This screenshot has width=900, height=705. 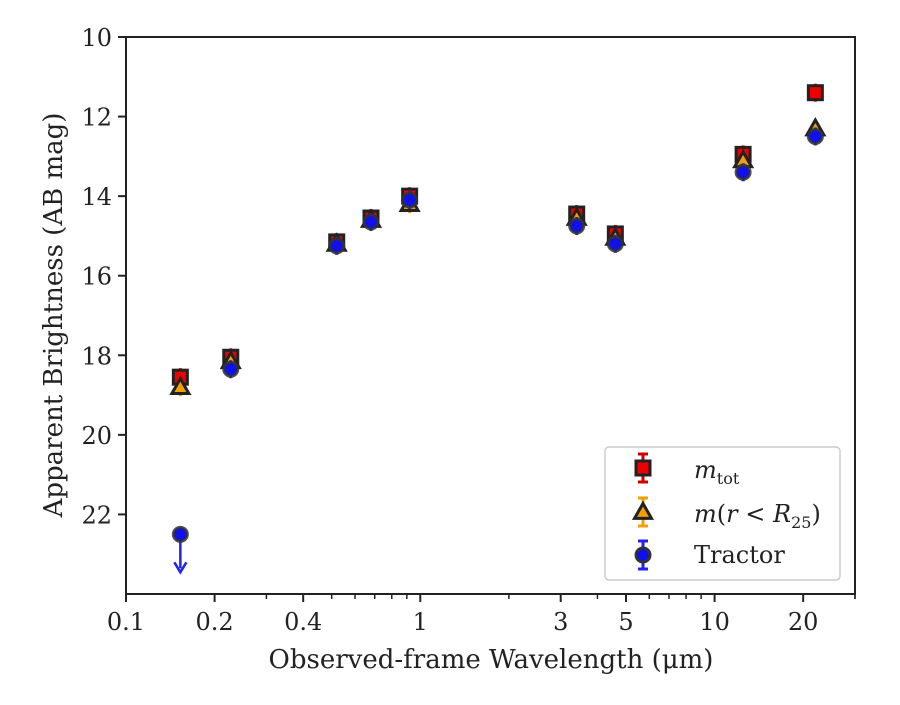 I want to click on legend-entry-m-r-r25: m(r < R25), so click(x=726, y=514).